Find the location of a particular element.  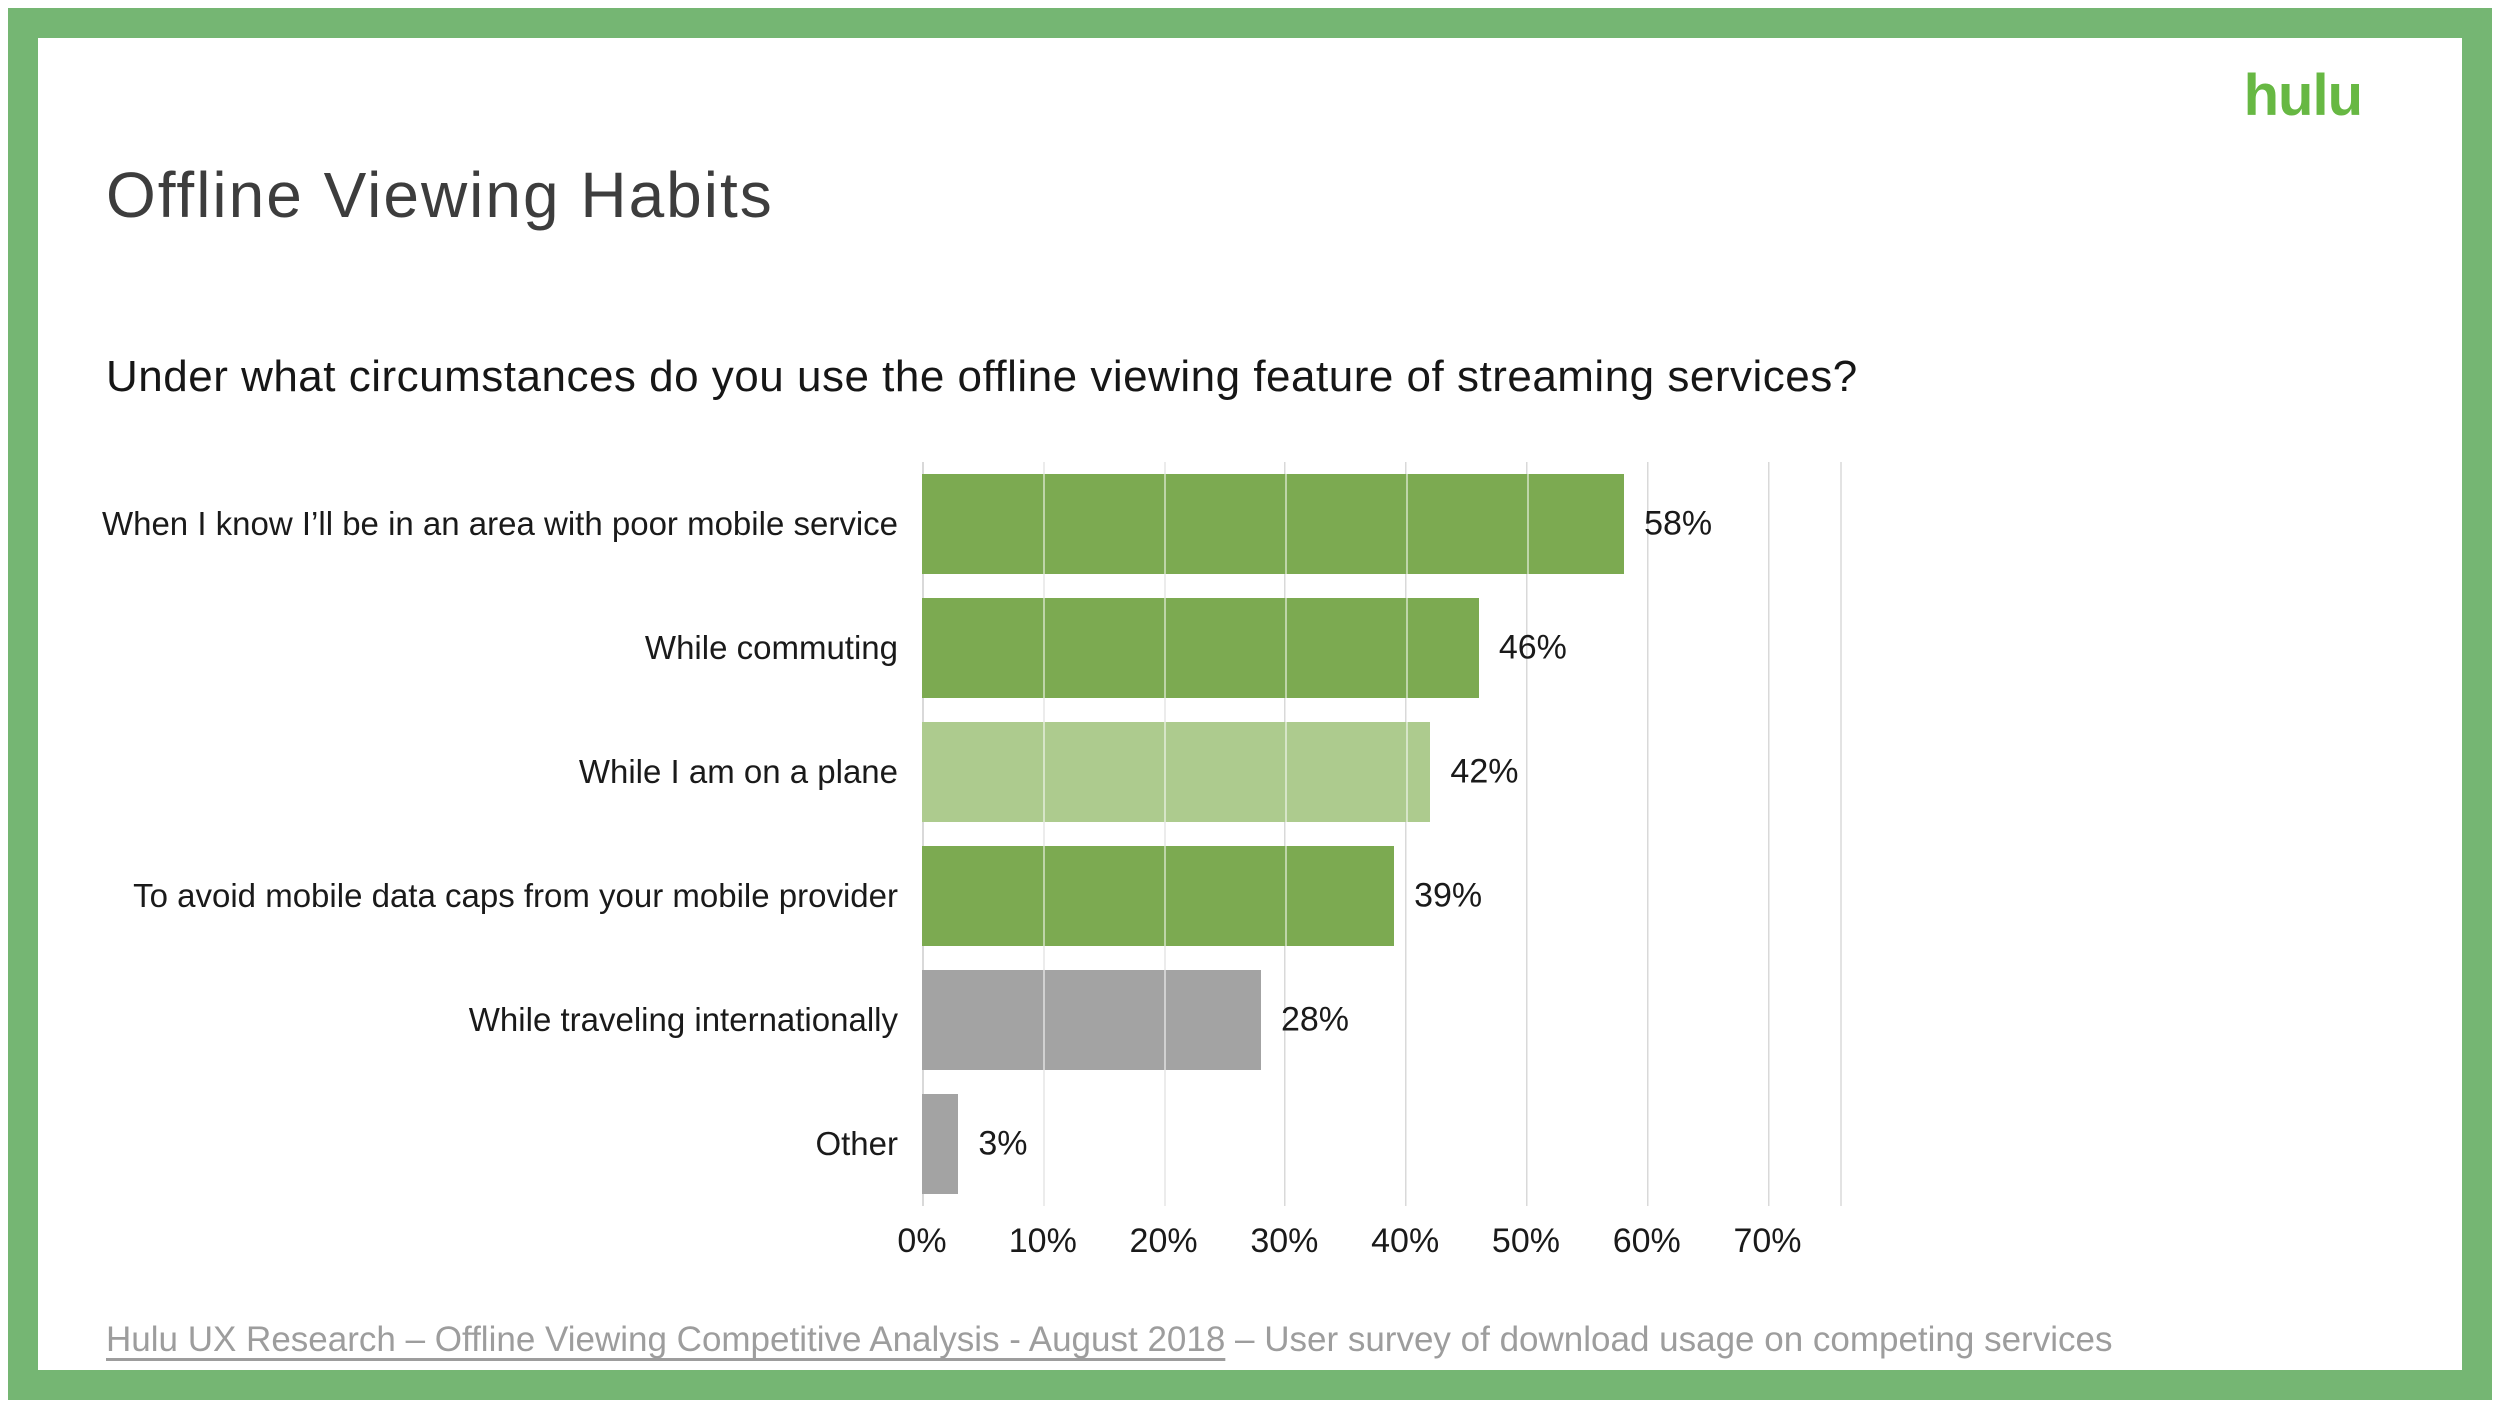

x-tick-label: 50% is located at coordinates (1525, 1241).